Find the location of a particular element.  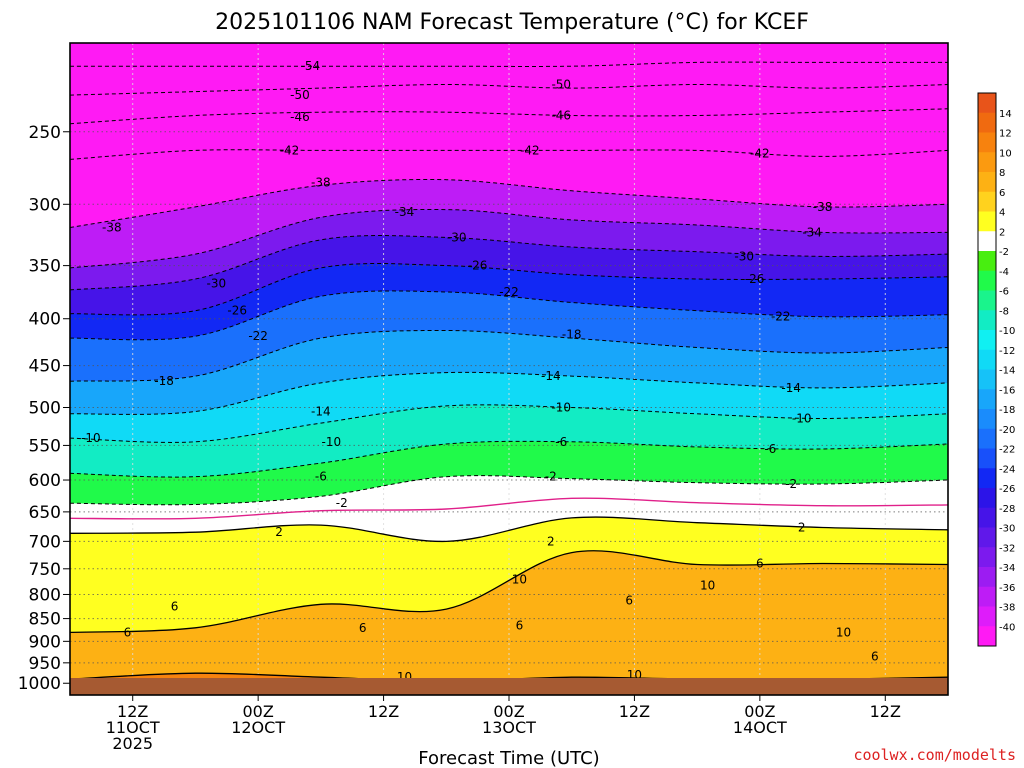

x-tick-label: 12OCT is located at coordinates (258, 727).